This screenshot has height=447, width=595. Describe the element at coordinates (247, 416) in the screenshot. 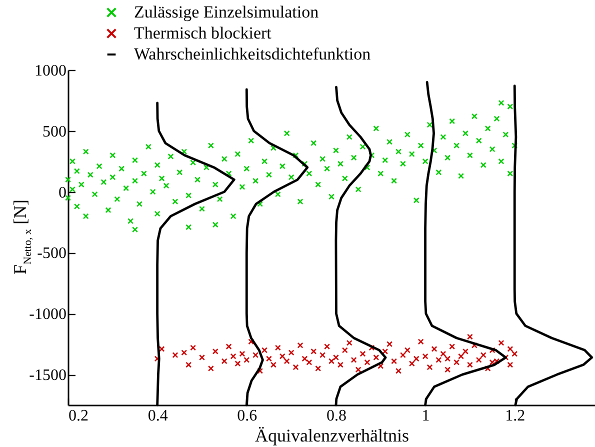

I see `x-tick-label: 0.6` at that location.